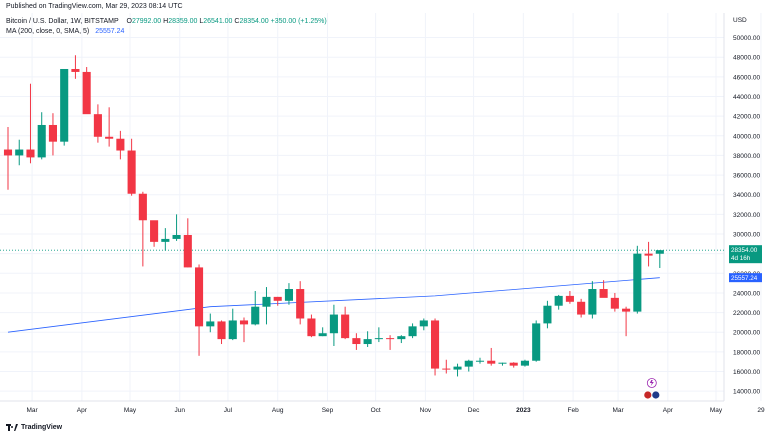  What do you see at coordinates (746, 97) in the screenshot?
I see `y-tick-label: 44000.00` at bounding box center [746, 97].